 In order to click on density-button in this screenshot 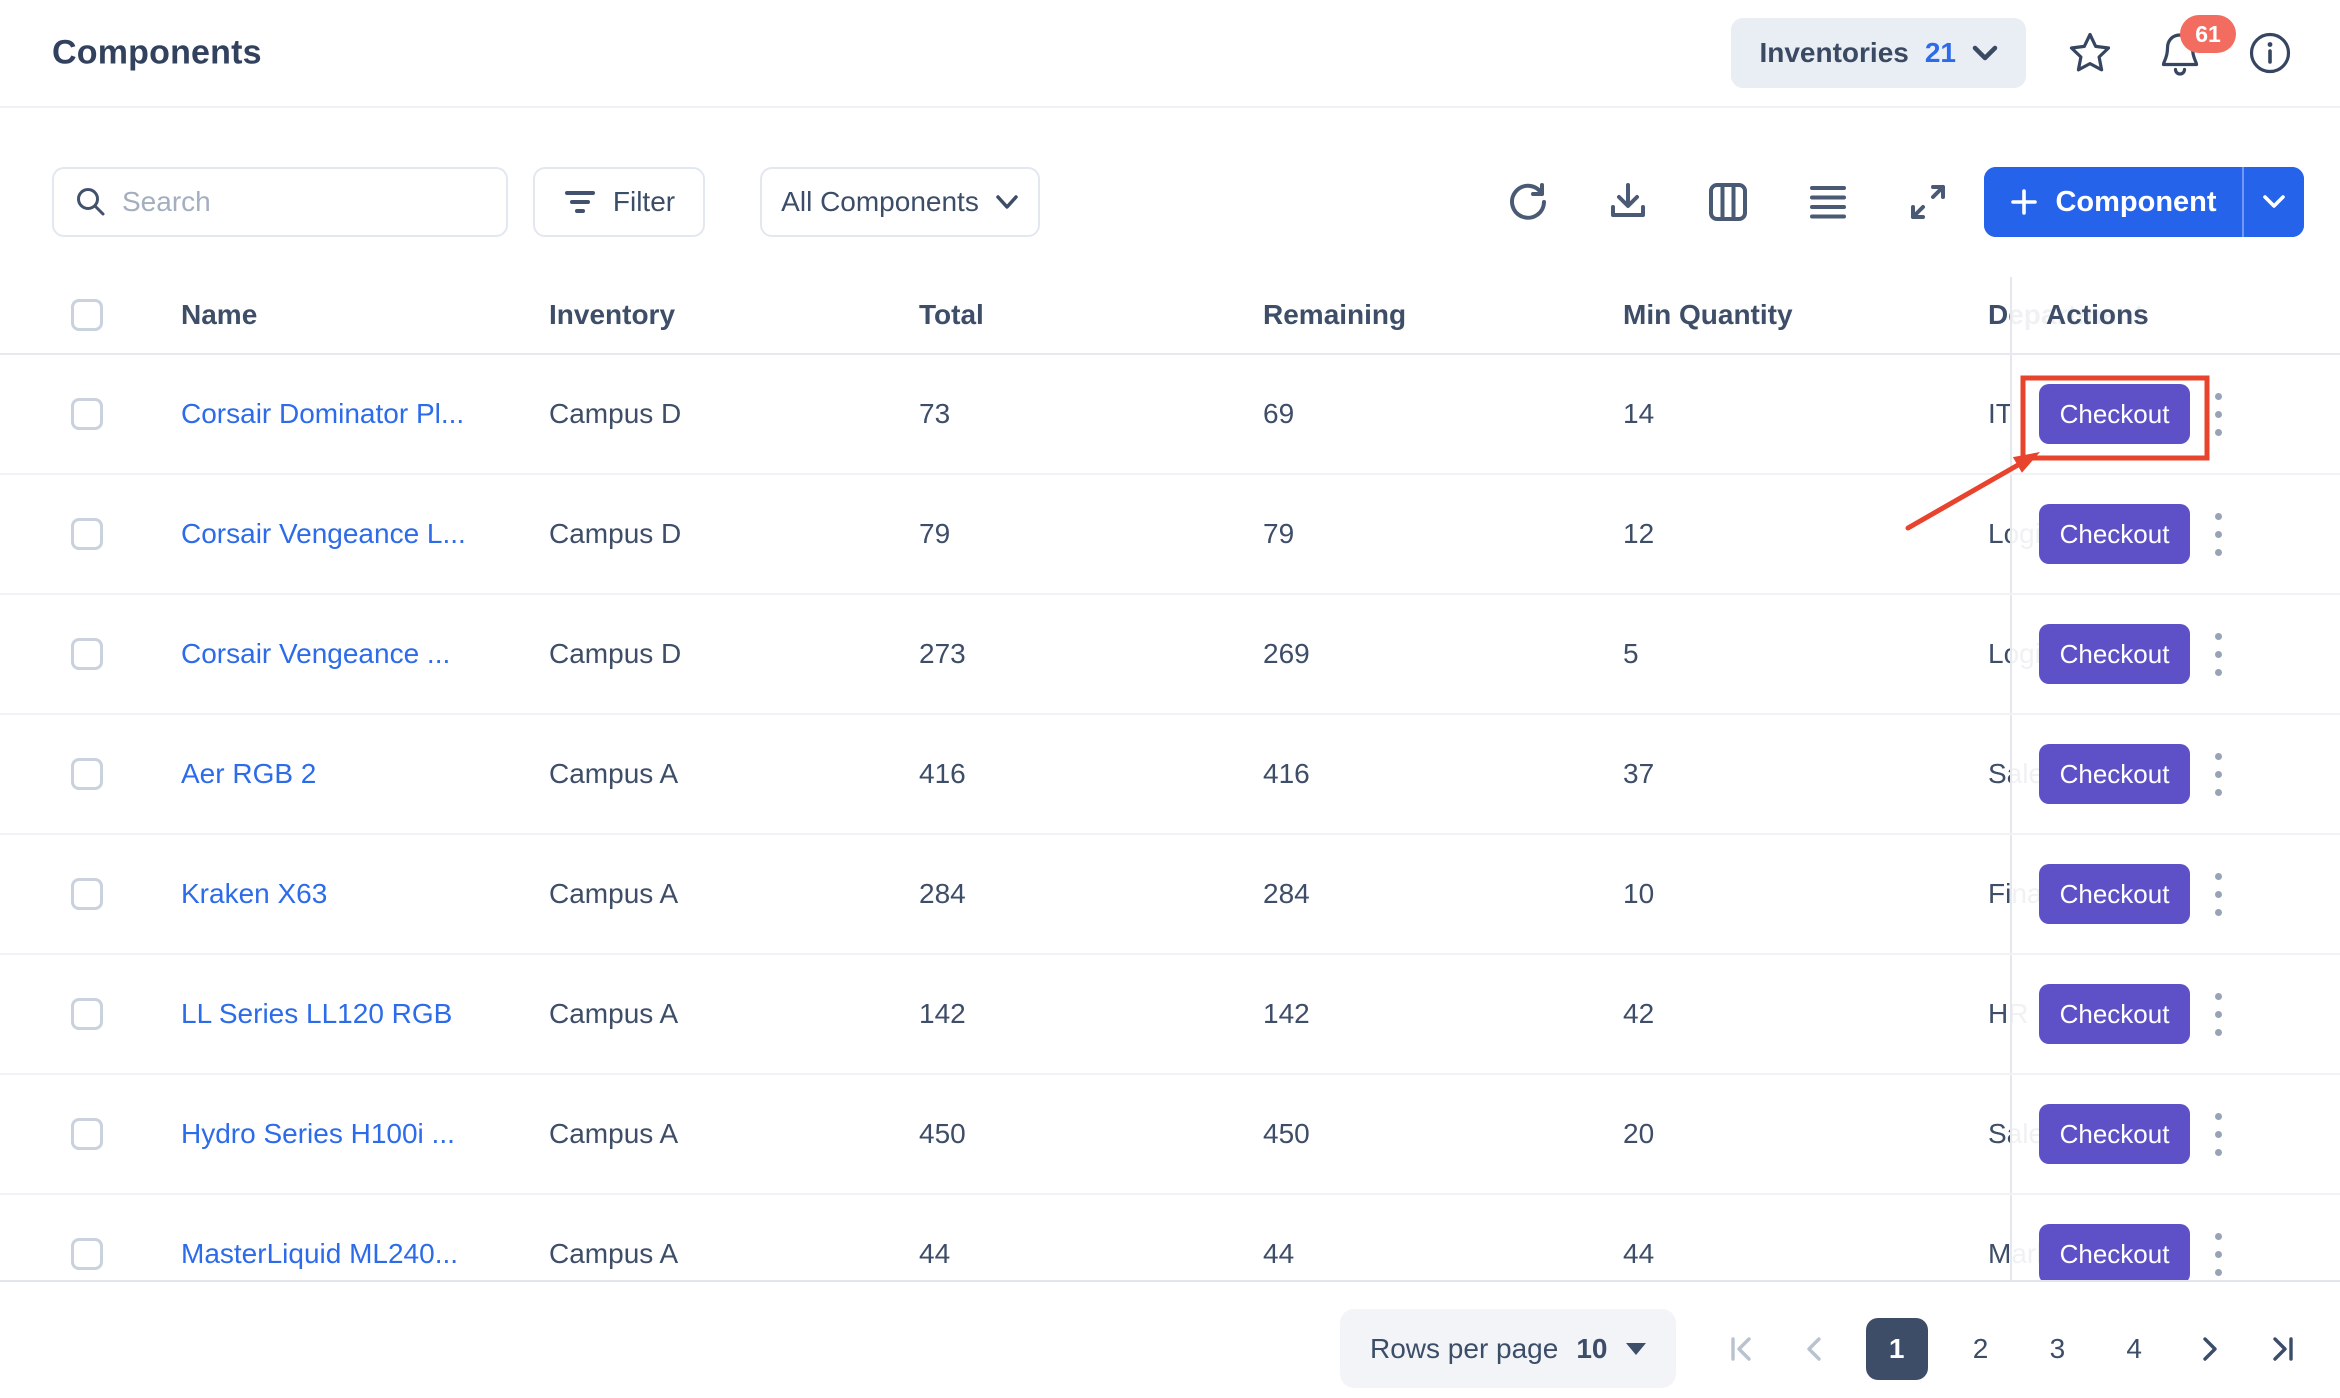, I will do `click(1828, 202)`.